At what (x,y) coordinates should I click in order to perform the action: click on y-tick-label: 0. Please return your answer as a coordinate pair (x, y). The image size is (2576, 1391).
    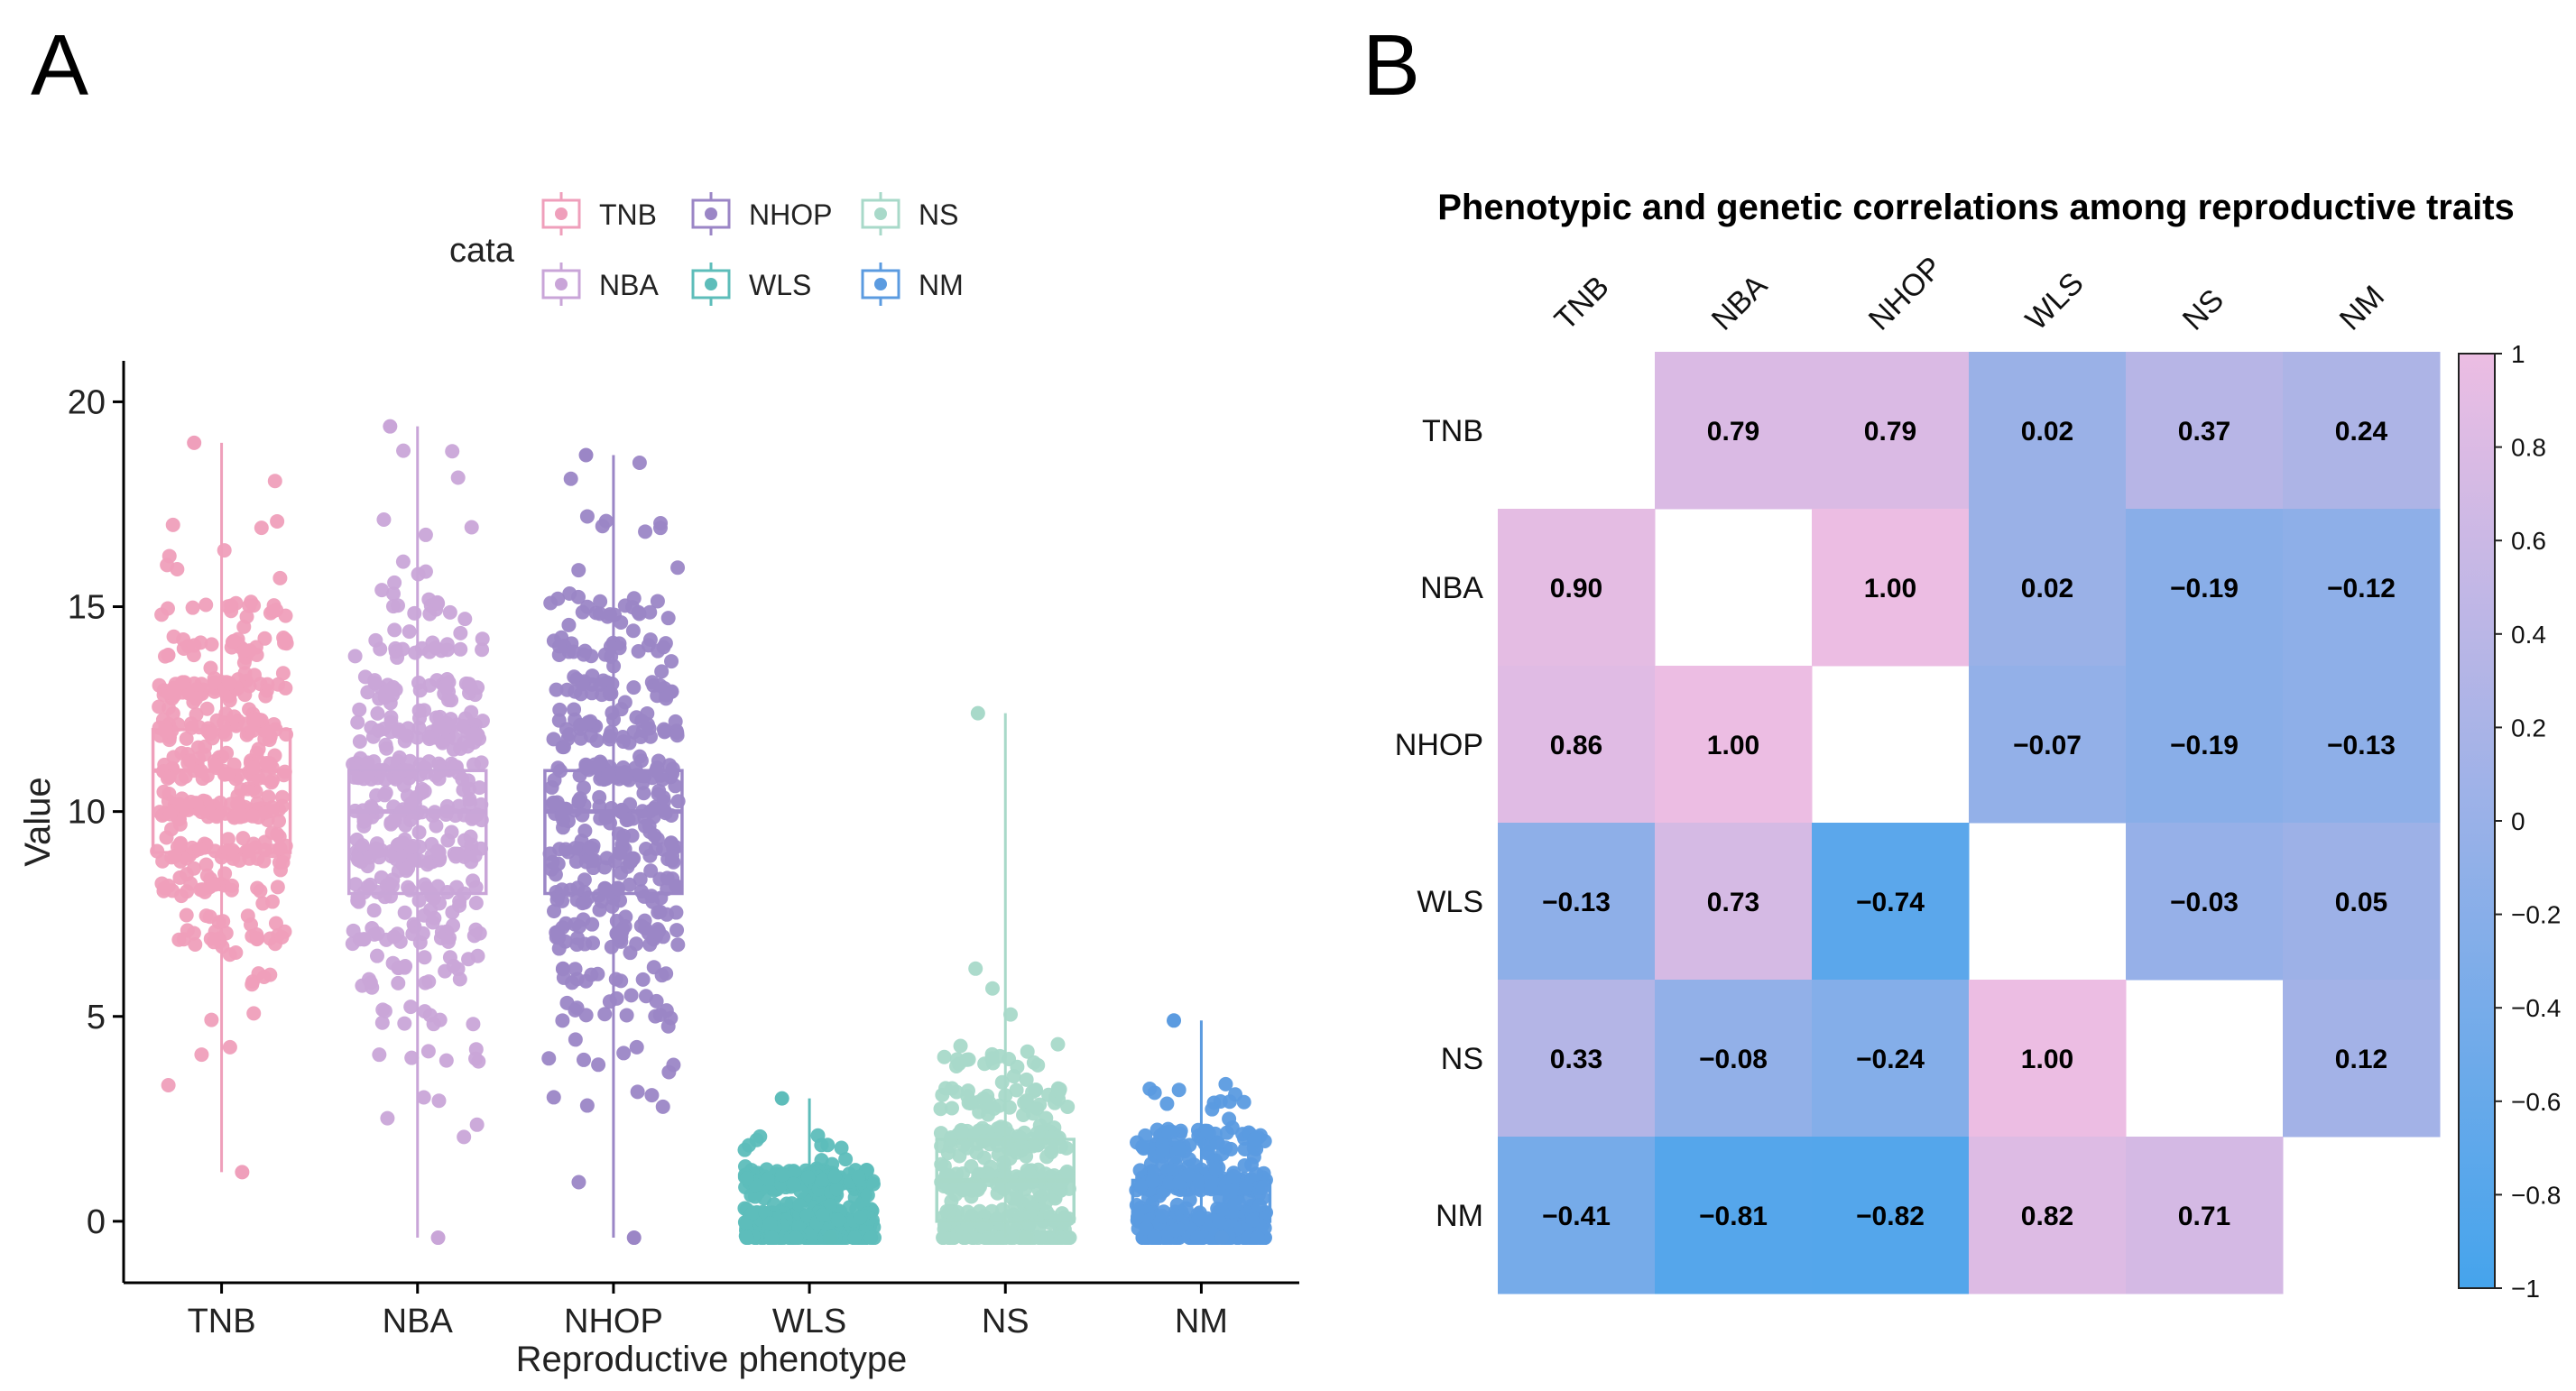
    Looking at the image, I should click on (96, 1222).